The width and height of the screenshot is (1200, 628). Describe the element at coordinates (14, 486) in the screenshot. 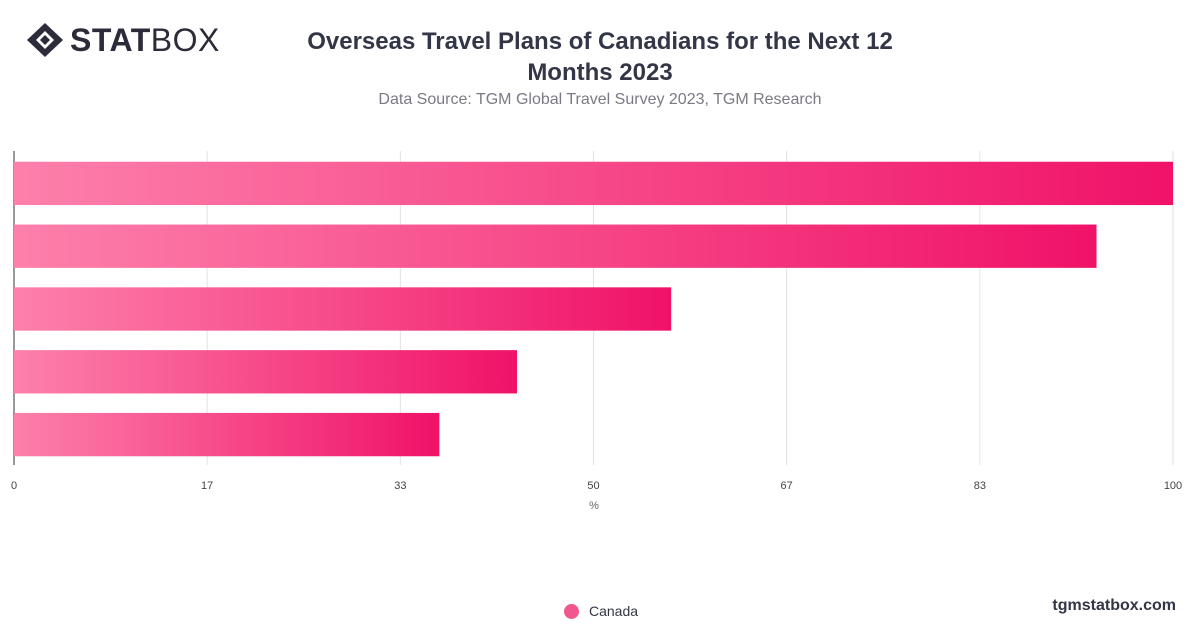

I see `x-tick-label: 0` at that location.